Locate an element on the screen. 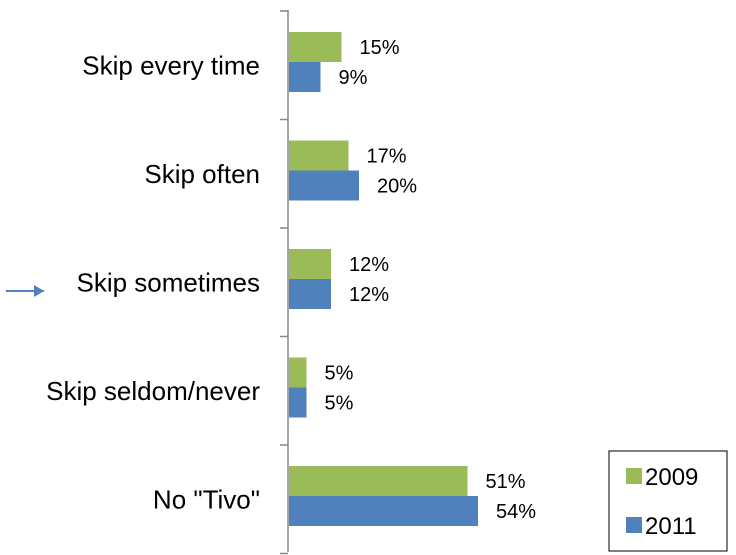 This screenshot has height=555, width=736. legend-box is located at coordinates (668, 501).